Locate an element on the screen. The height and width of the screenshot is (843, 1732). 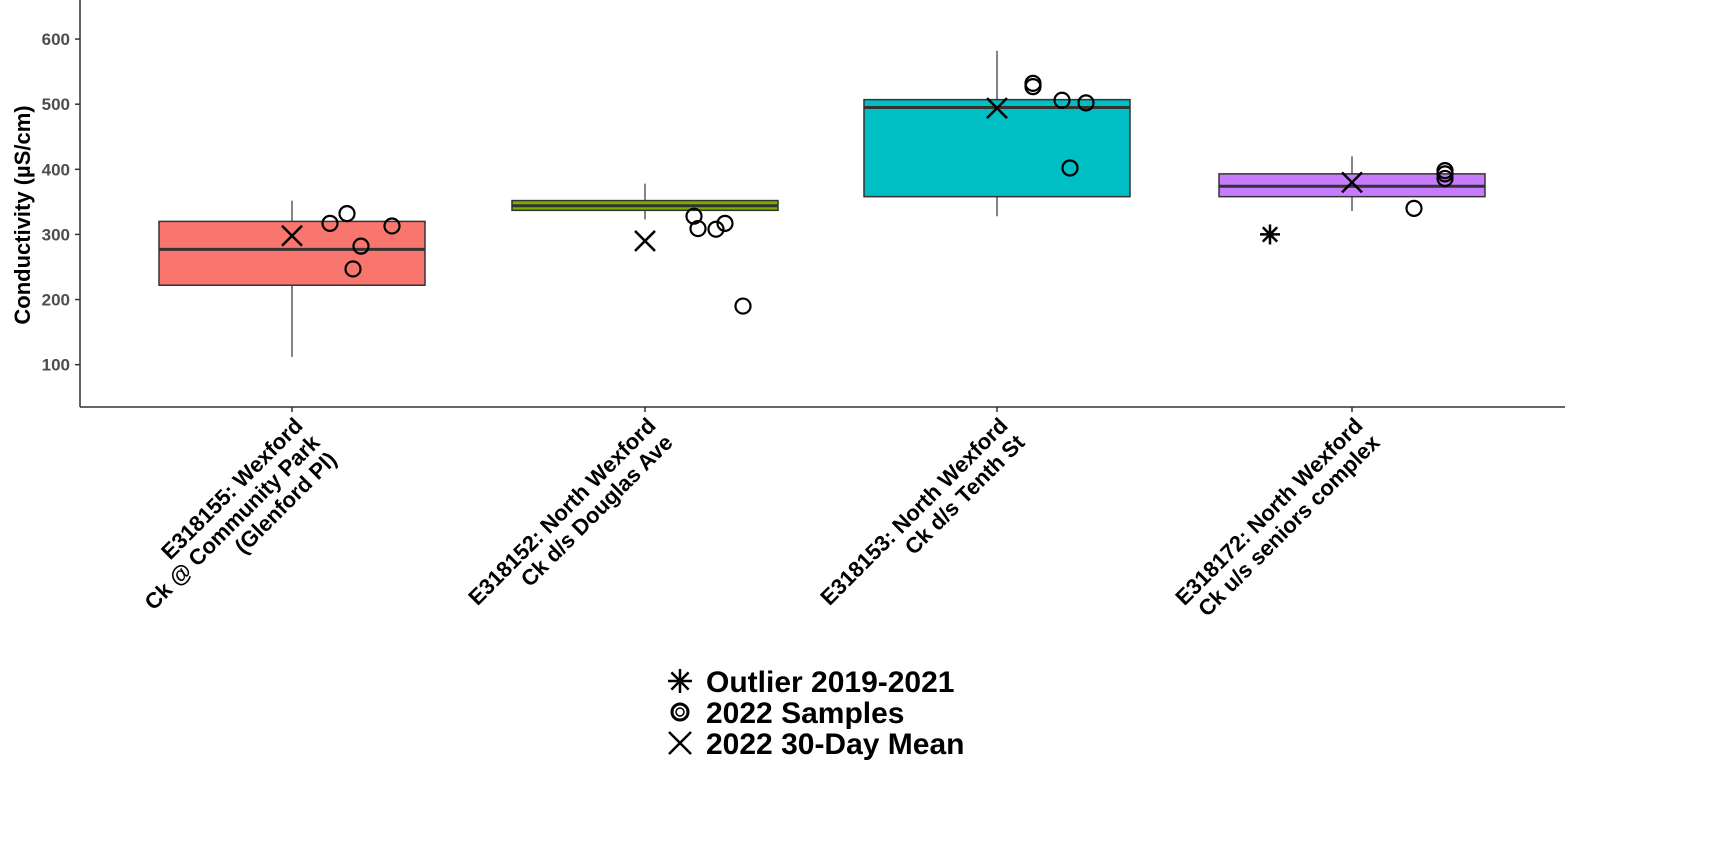
x-tick-label-line: Ck d/s Douglas Ave is located at coordinates (597, 511).